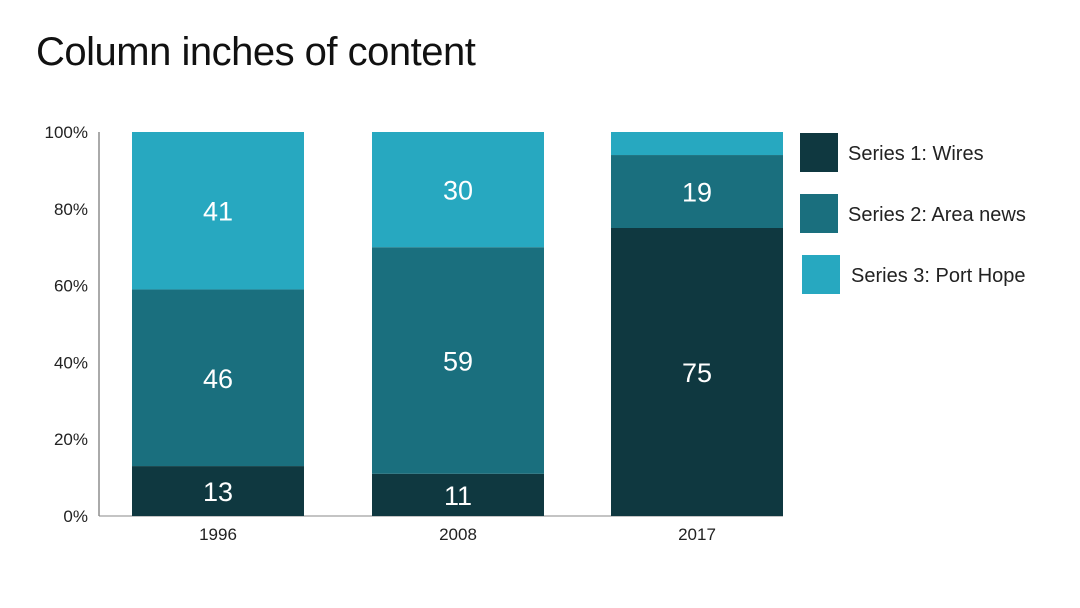 The image size is (1080, 608). Describe the element at coordinates (75, 516) in the screenshot. I see `y-tick-label: 0%` at that location.